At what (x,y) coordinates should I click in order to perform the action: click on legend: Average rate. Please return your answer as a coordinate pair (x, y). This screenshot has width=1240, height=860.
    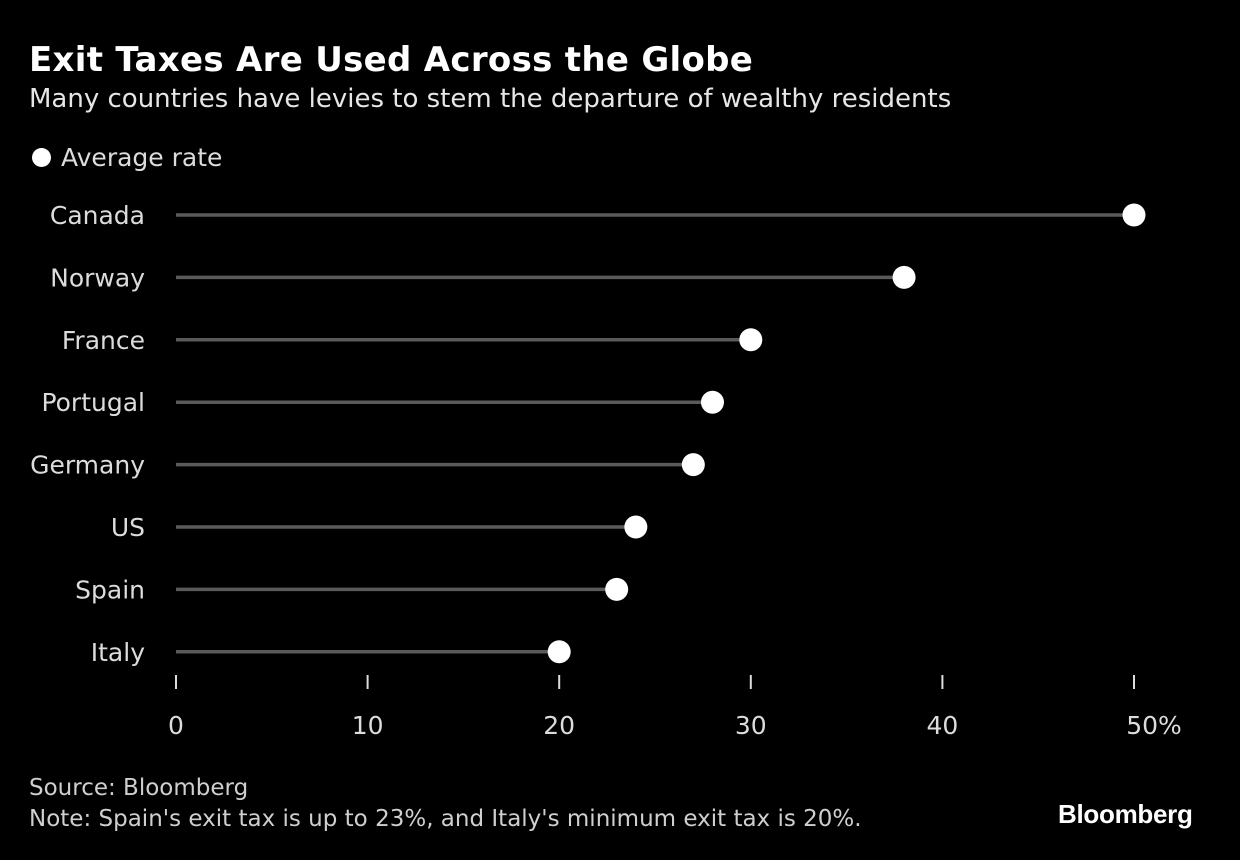
    Looking at the image, I should click on (127, 157).